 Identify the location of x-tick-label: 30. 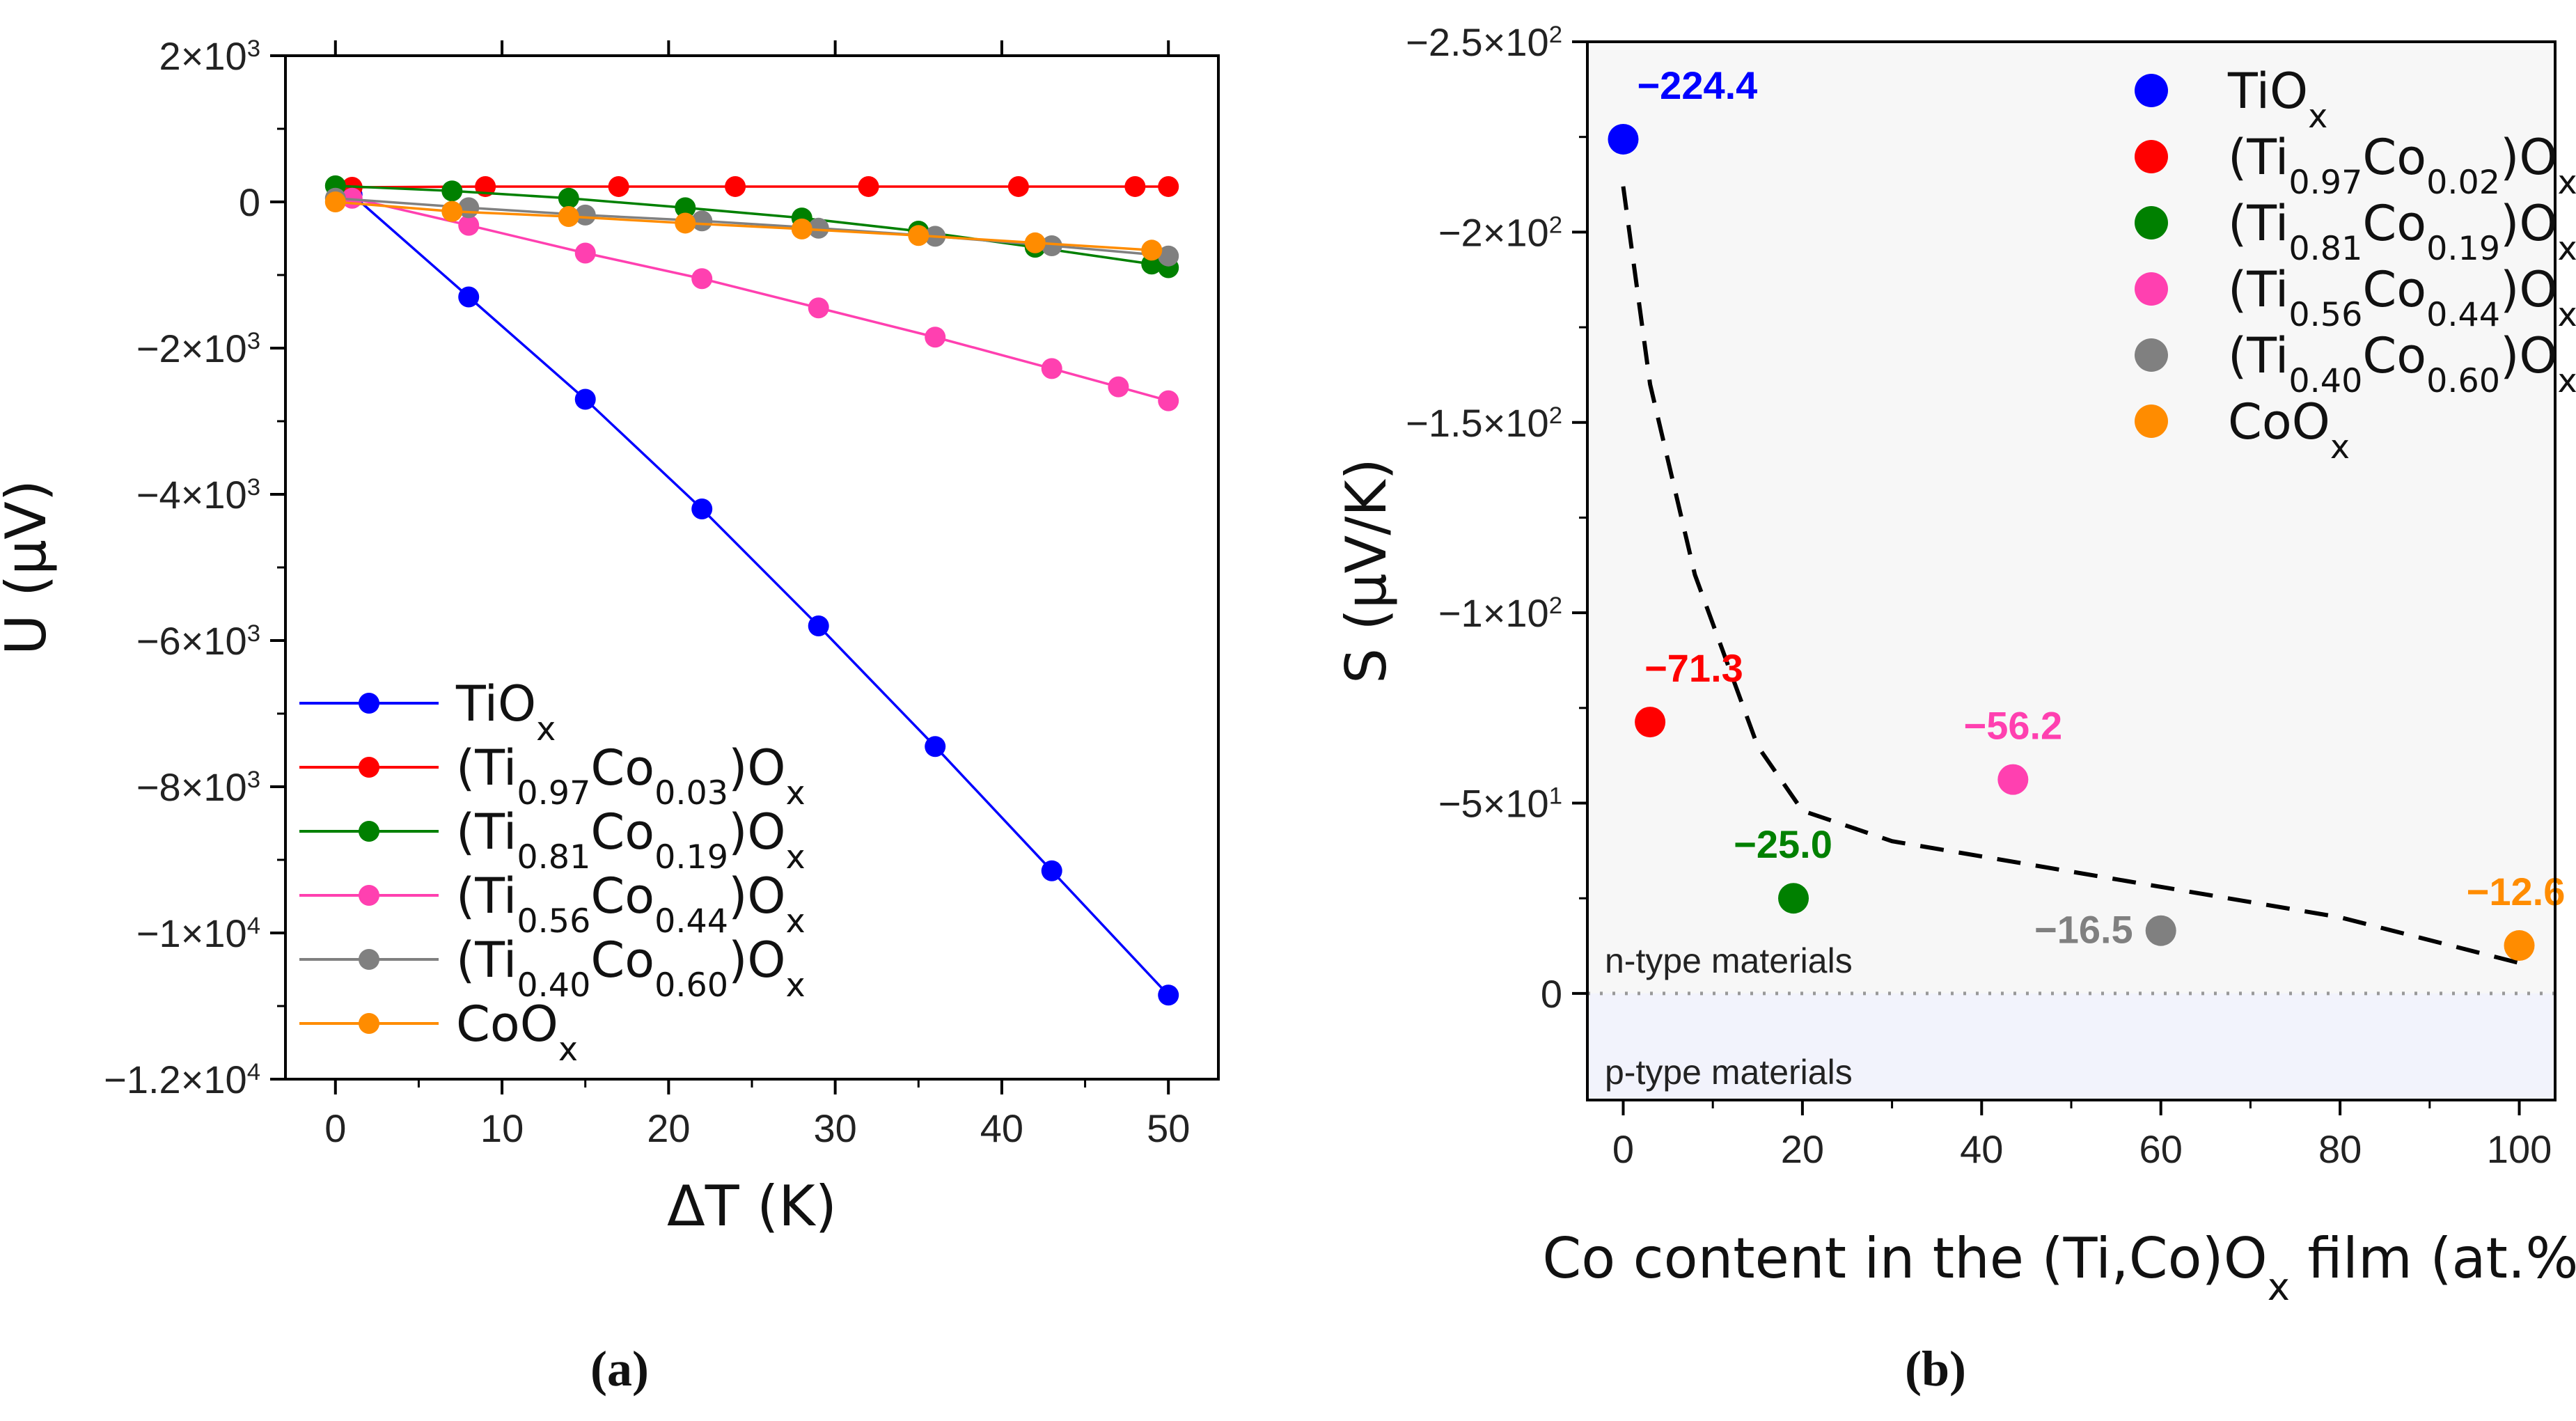
(834, 1128).